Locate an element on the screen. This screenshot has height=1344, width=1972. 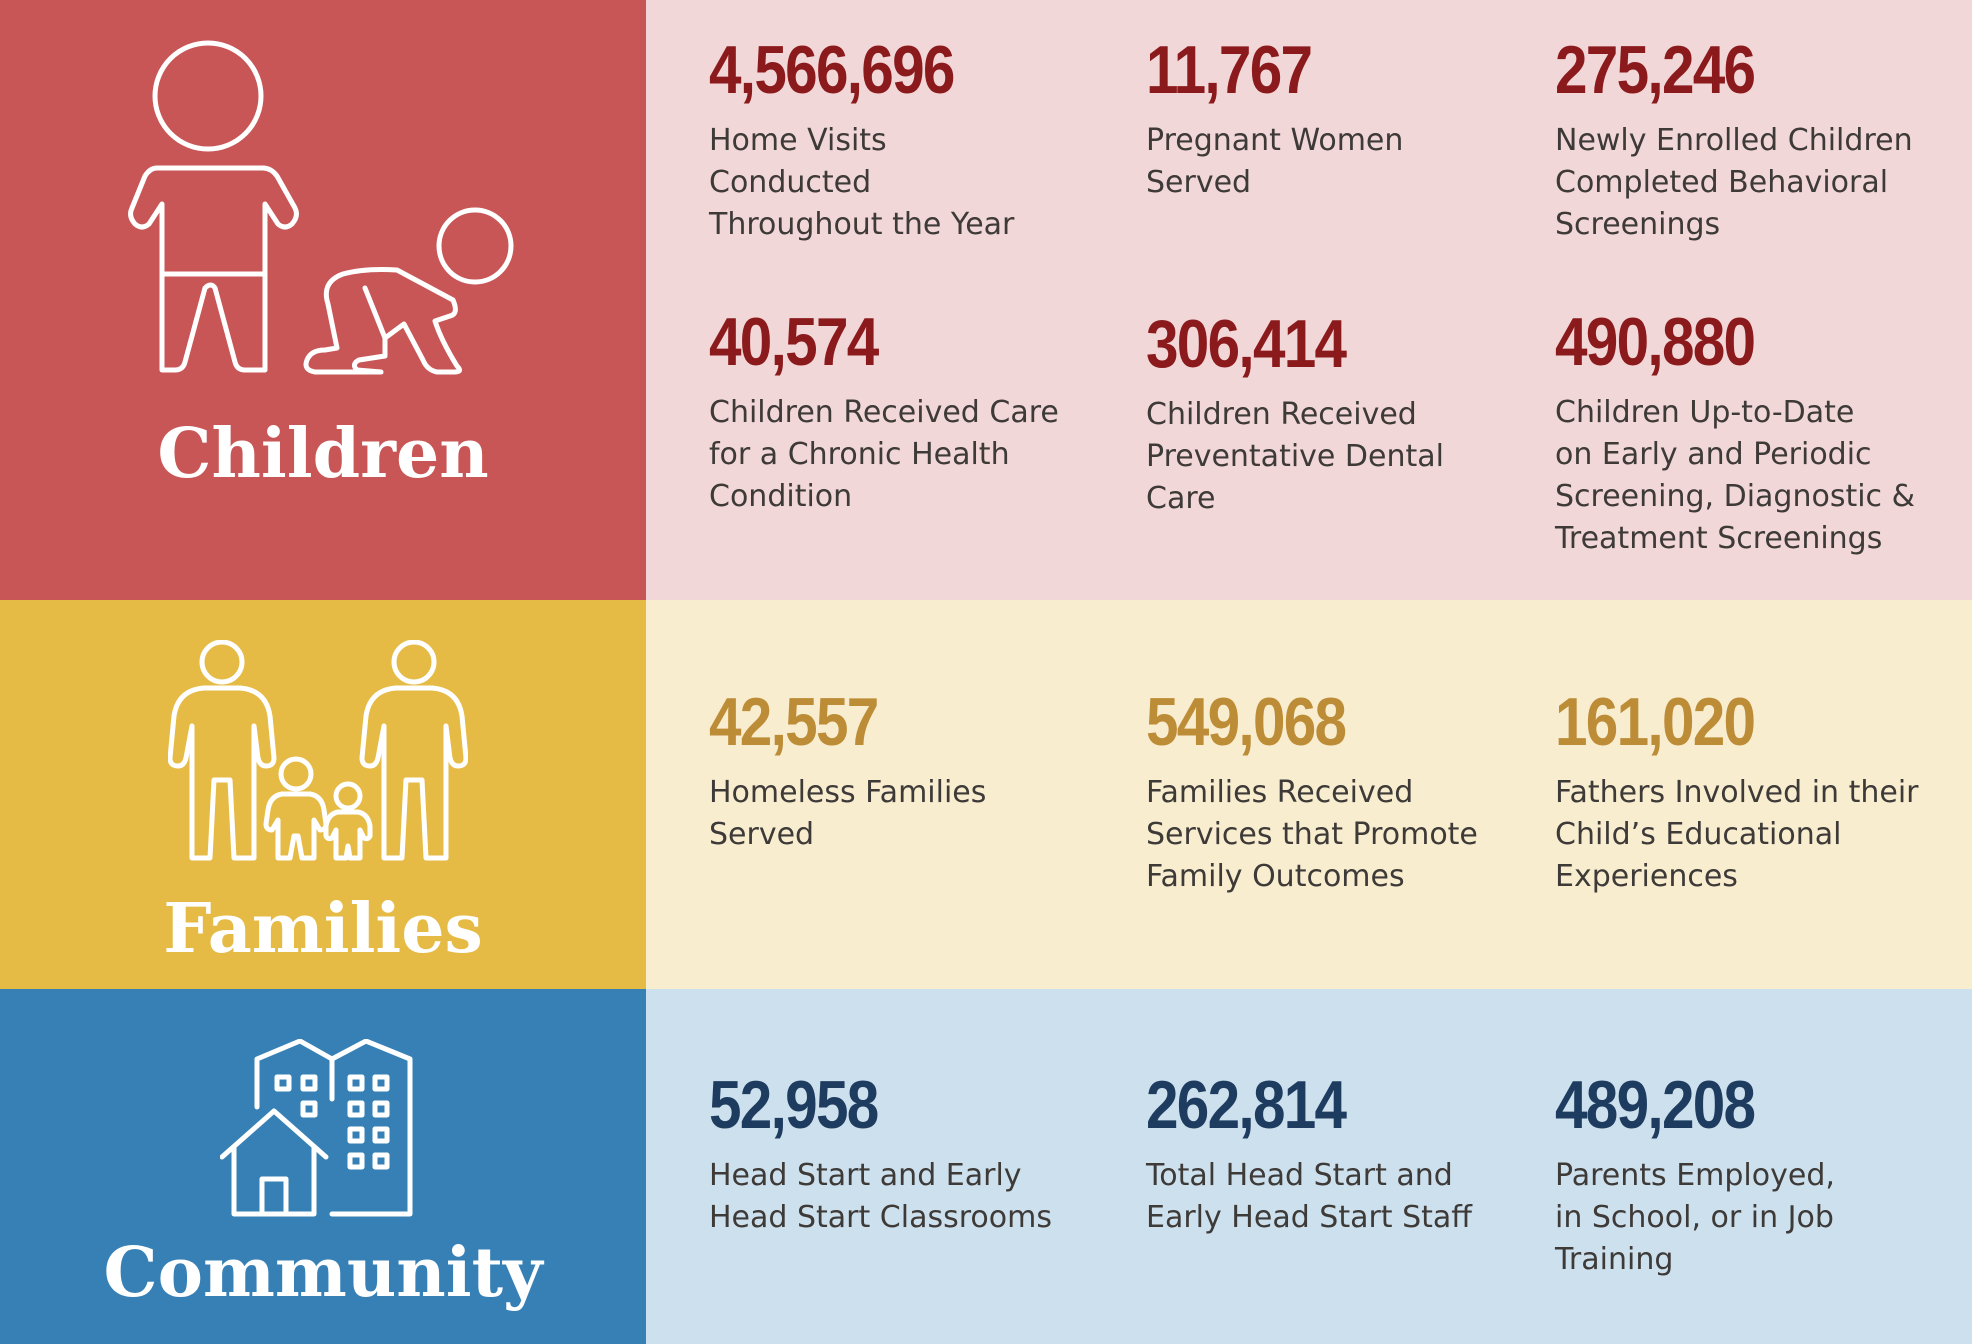
stat-label: Pregnant Women Served is located at coordinates (1275, 161).